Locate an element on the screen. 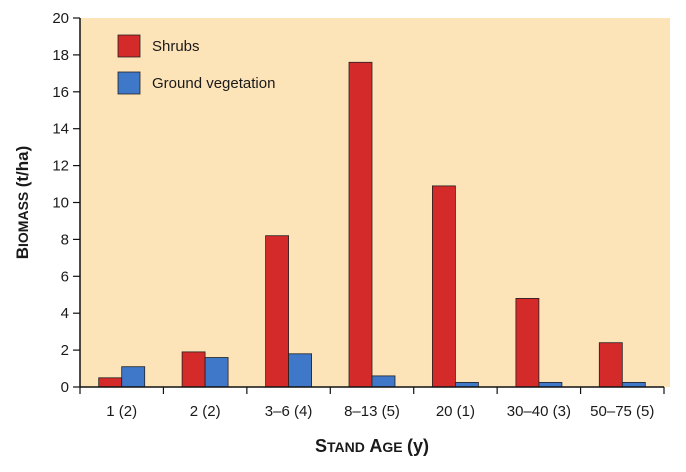 The image size is (686, 472). x-tick-label: 50–75 (5) is located at coordinates (622, 411).